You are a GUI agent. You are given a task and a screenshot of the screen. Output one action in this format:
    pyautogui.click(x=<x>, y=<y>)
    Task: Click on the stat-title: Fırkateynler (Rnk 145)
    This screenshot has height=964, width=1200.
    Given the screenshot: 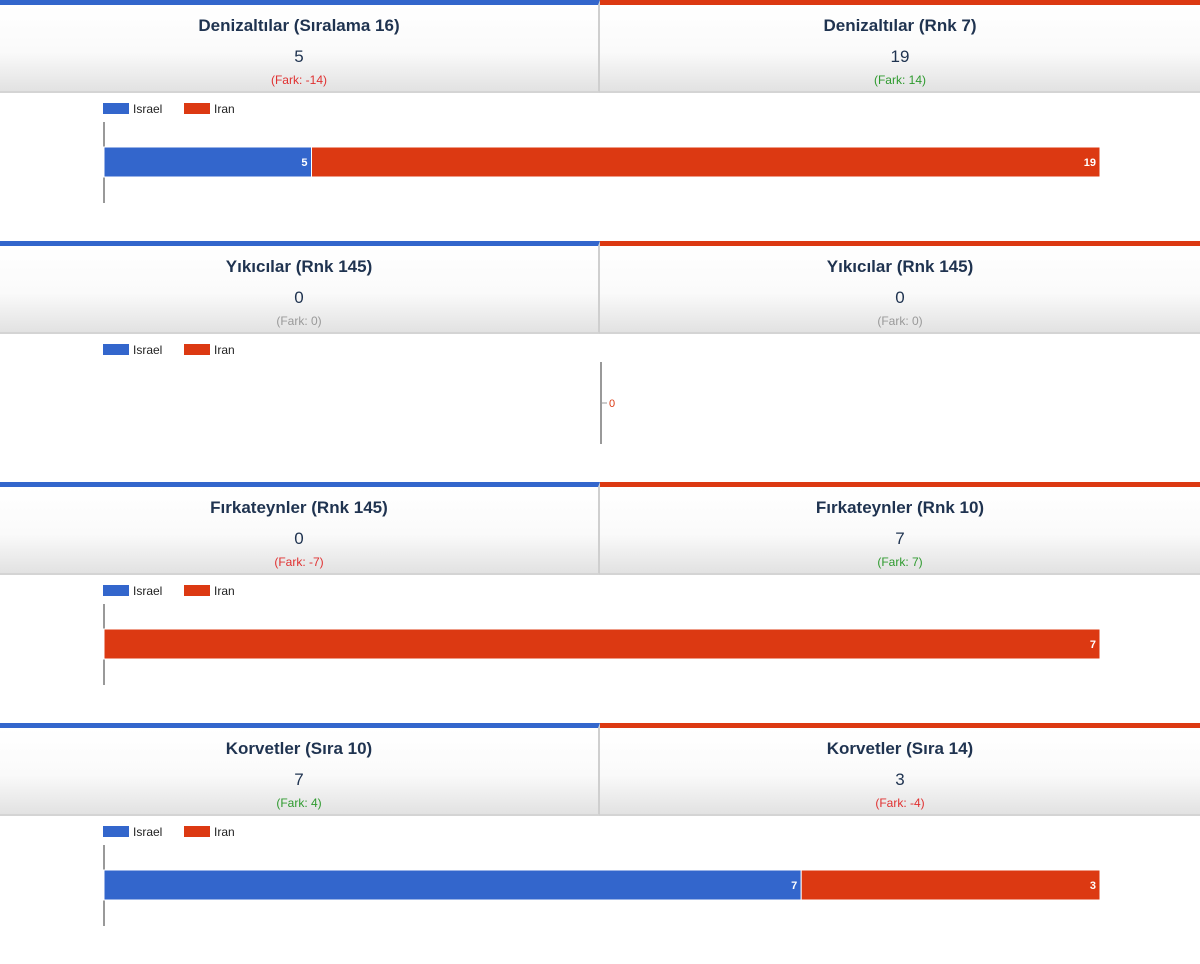 What is the action you would take?
    pyautogui.click(x=299, y=507)
    